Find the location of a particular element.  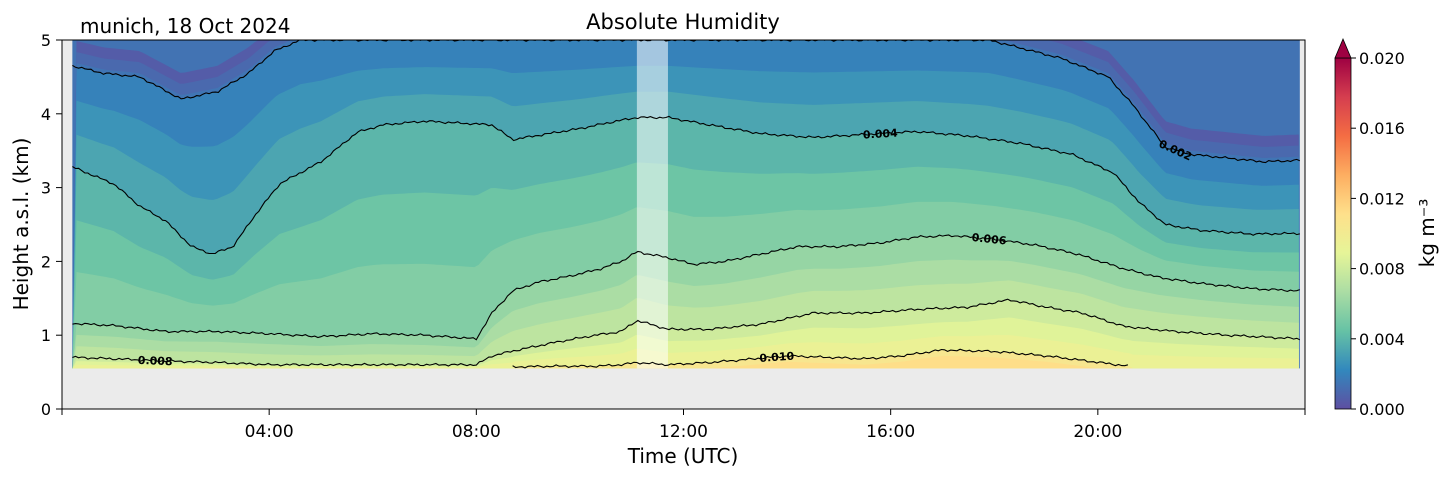

y-tick-label: 2 is located at coordinates (46, 261).